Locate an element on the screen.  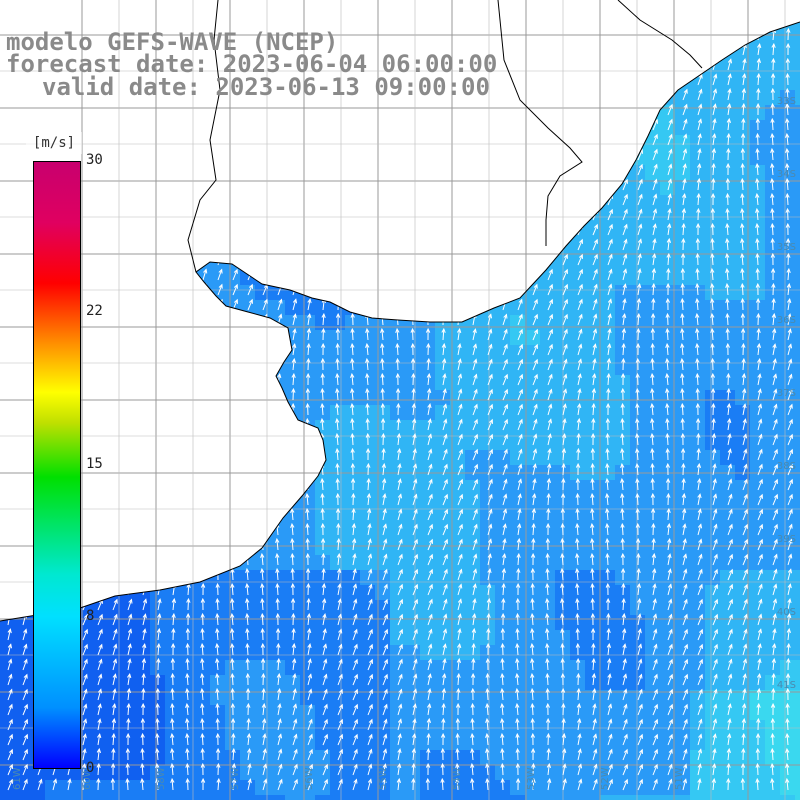
latitude-label: 38S is located at coordinates (786, 466).